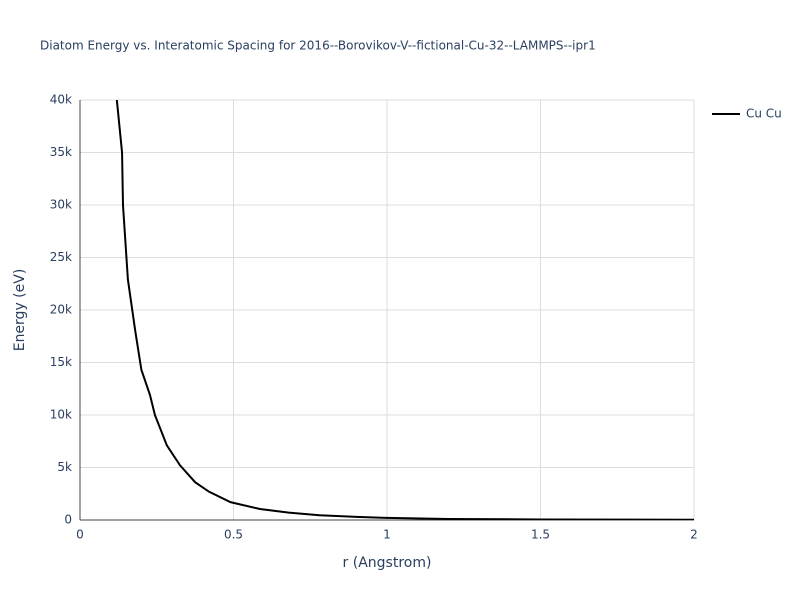  Describe the element at coordinates (61, 152) in the screenshot. I see `y-tick-label: 35k` at that location.